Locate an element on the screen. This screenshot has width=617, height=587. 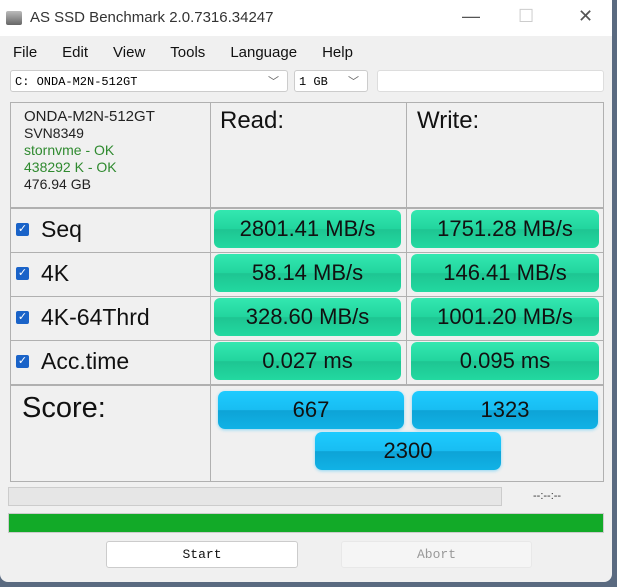
drive-capacity: 476.94 GB is located at coordinates (57, 184).